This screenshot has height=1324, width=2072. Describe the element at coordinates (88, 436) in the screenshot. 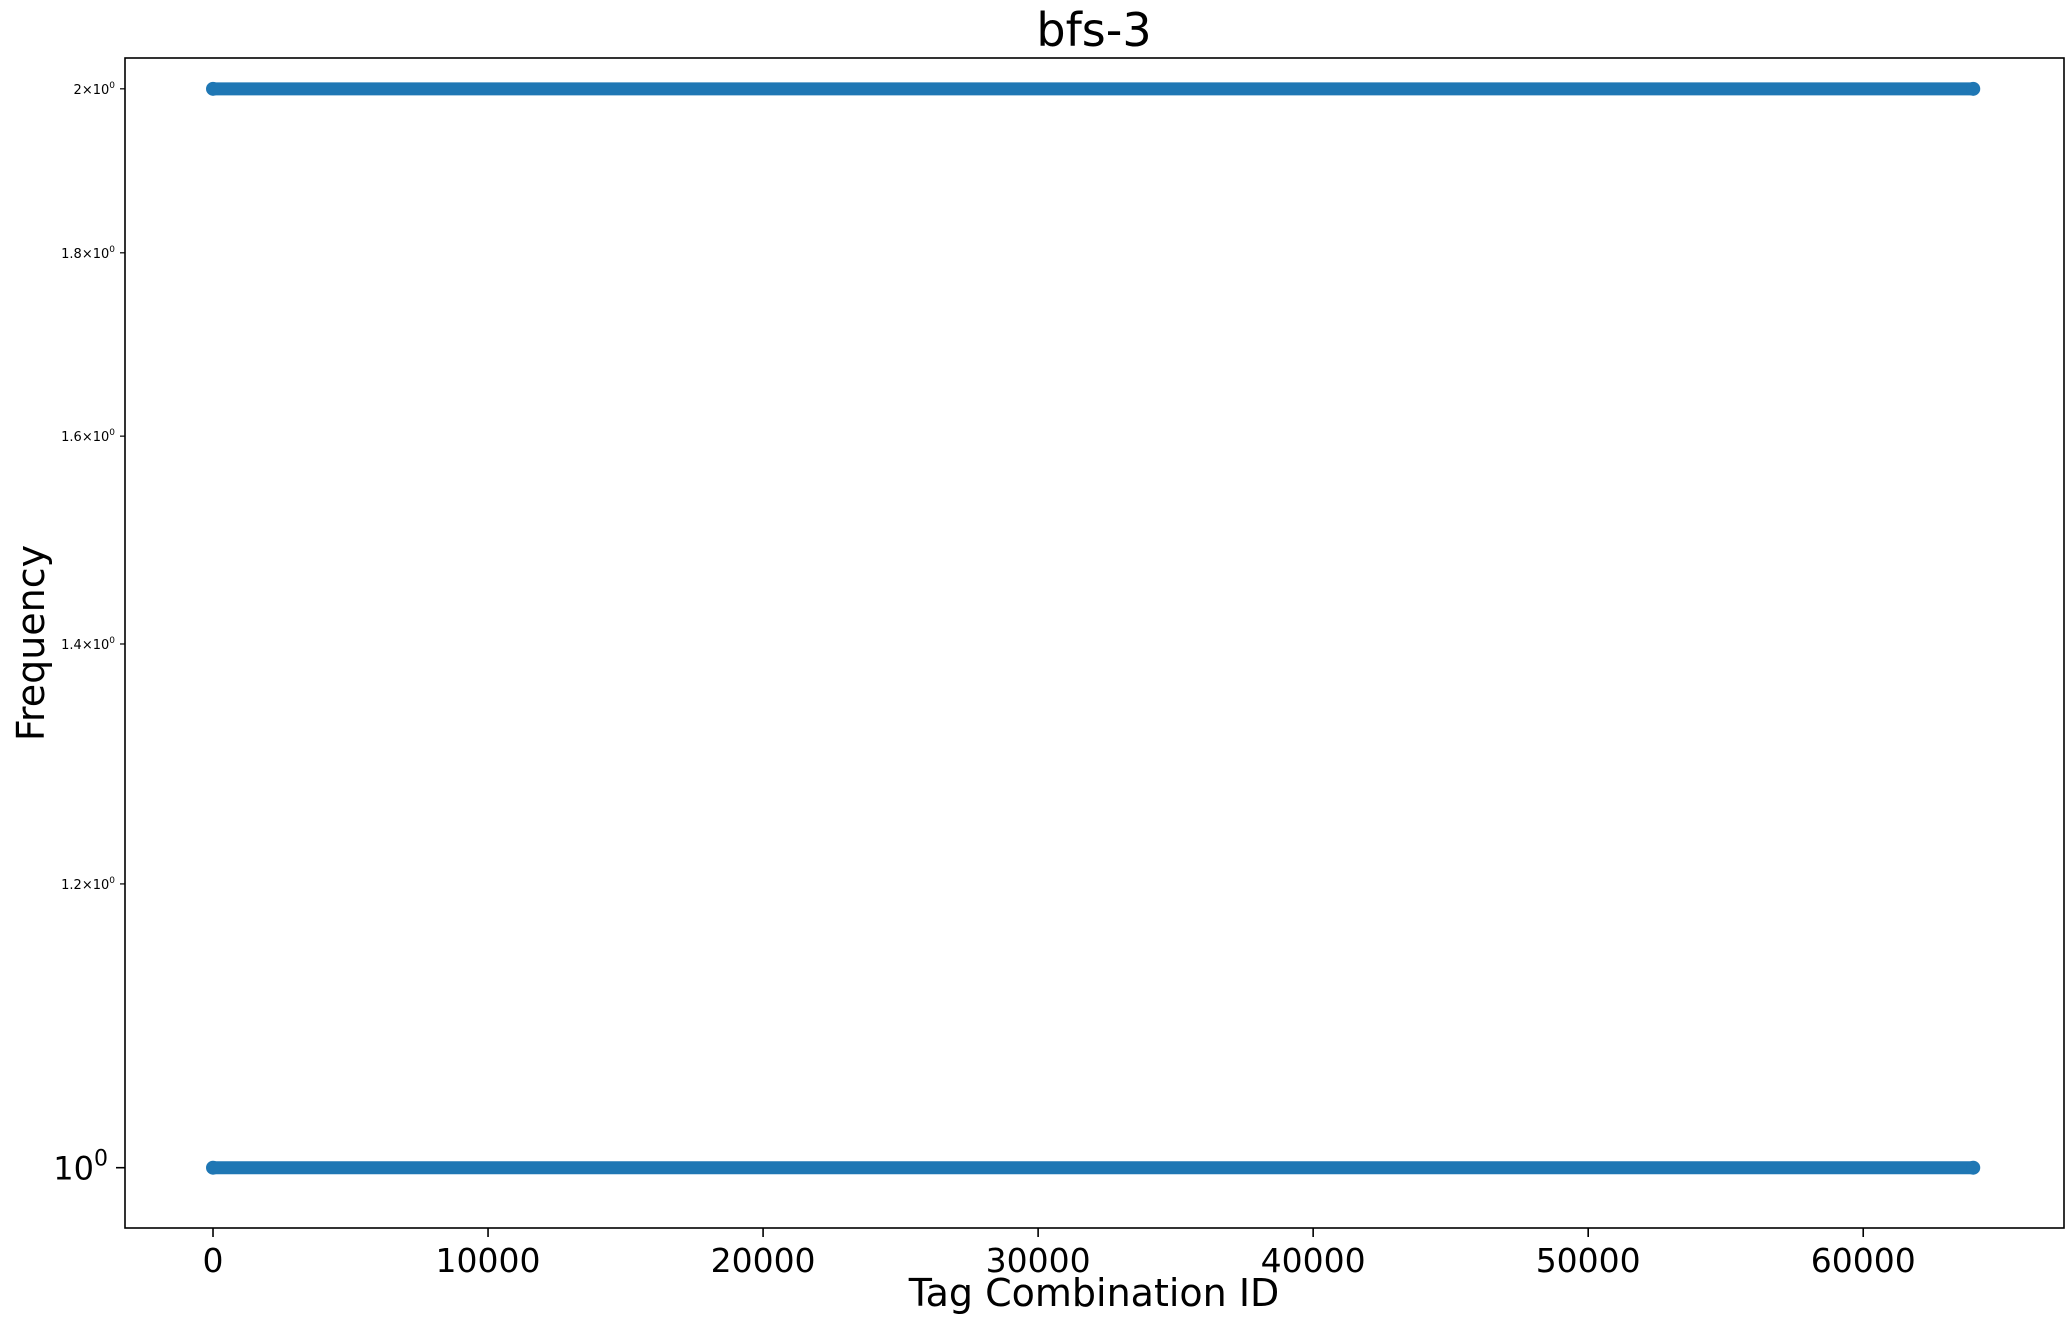

I see `y-tick-label-minor: 1.6×100` at that location.